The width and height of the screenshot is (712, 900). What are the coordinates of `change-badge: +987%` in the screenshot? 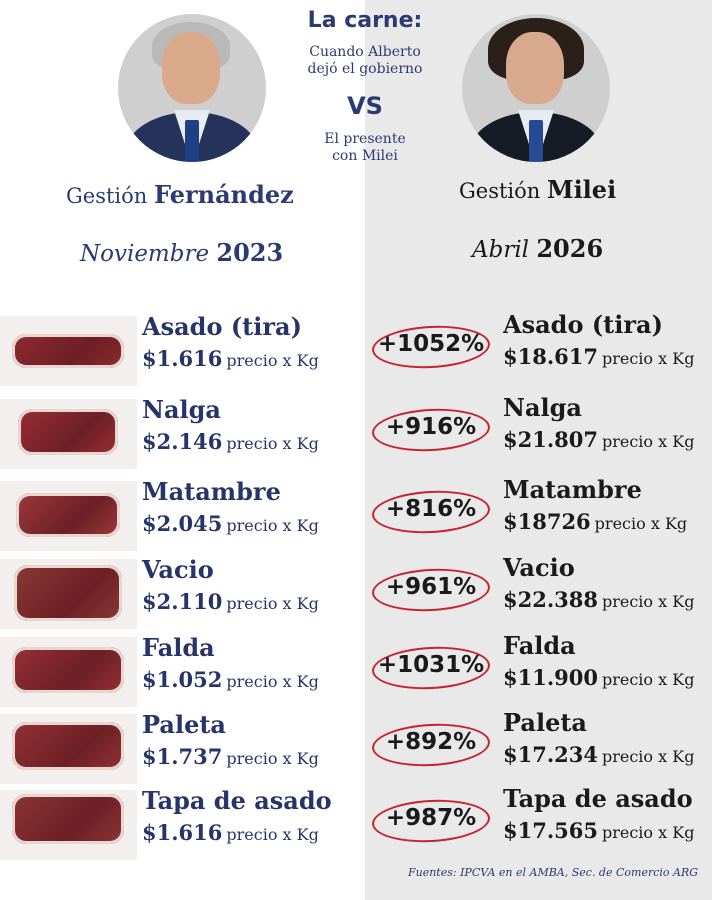 It's located at (431, 821).